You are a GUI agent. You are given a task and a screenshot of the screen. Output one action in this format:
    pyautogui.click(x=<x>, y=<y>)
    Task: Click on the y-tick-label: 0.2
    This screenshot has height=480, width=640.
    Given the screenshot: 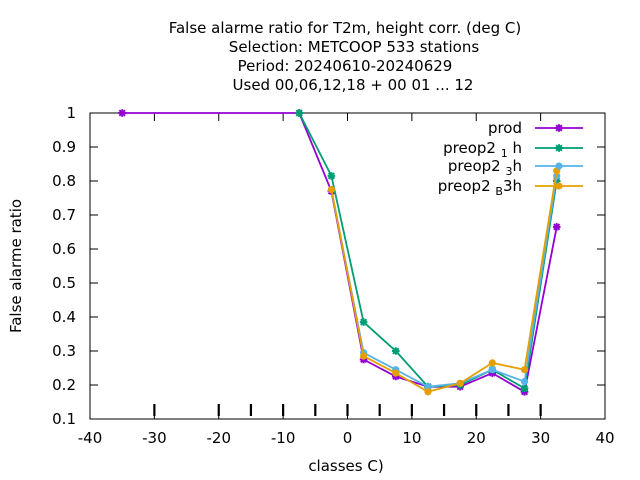 What is the action you would take?
    pyautogui.click(x=64, y=385)
    